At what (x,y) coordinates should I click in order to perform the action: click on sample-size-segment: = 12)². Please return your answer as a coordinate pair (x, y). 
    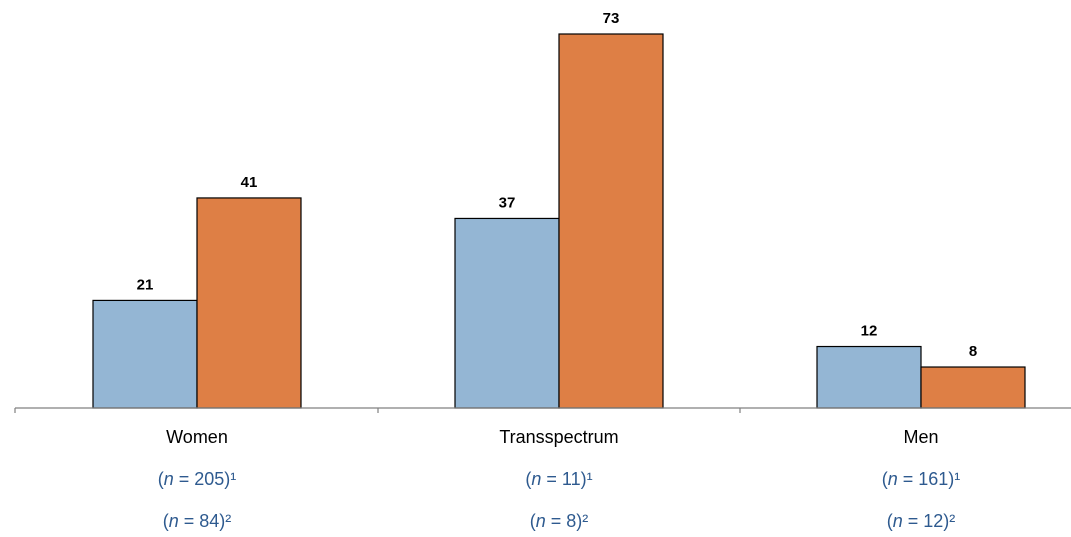
    Looking at the image, I should click on (929, 521).